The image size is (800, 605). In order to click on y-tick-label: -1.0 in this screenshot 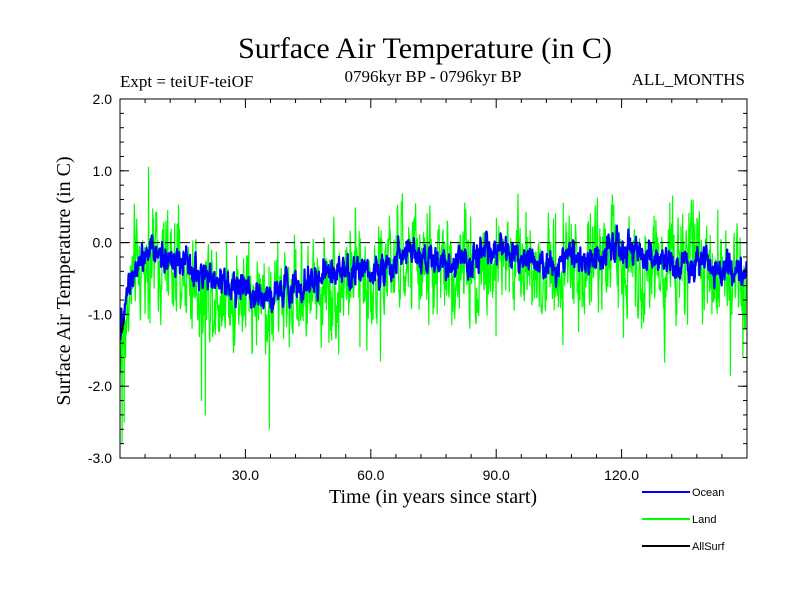, I will do `click(100, 314)`.